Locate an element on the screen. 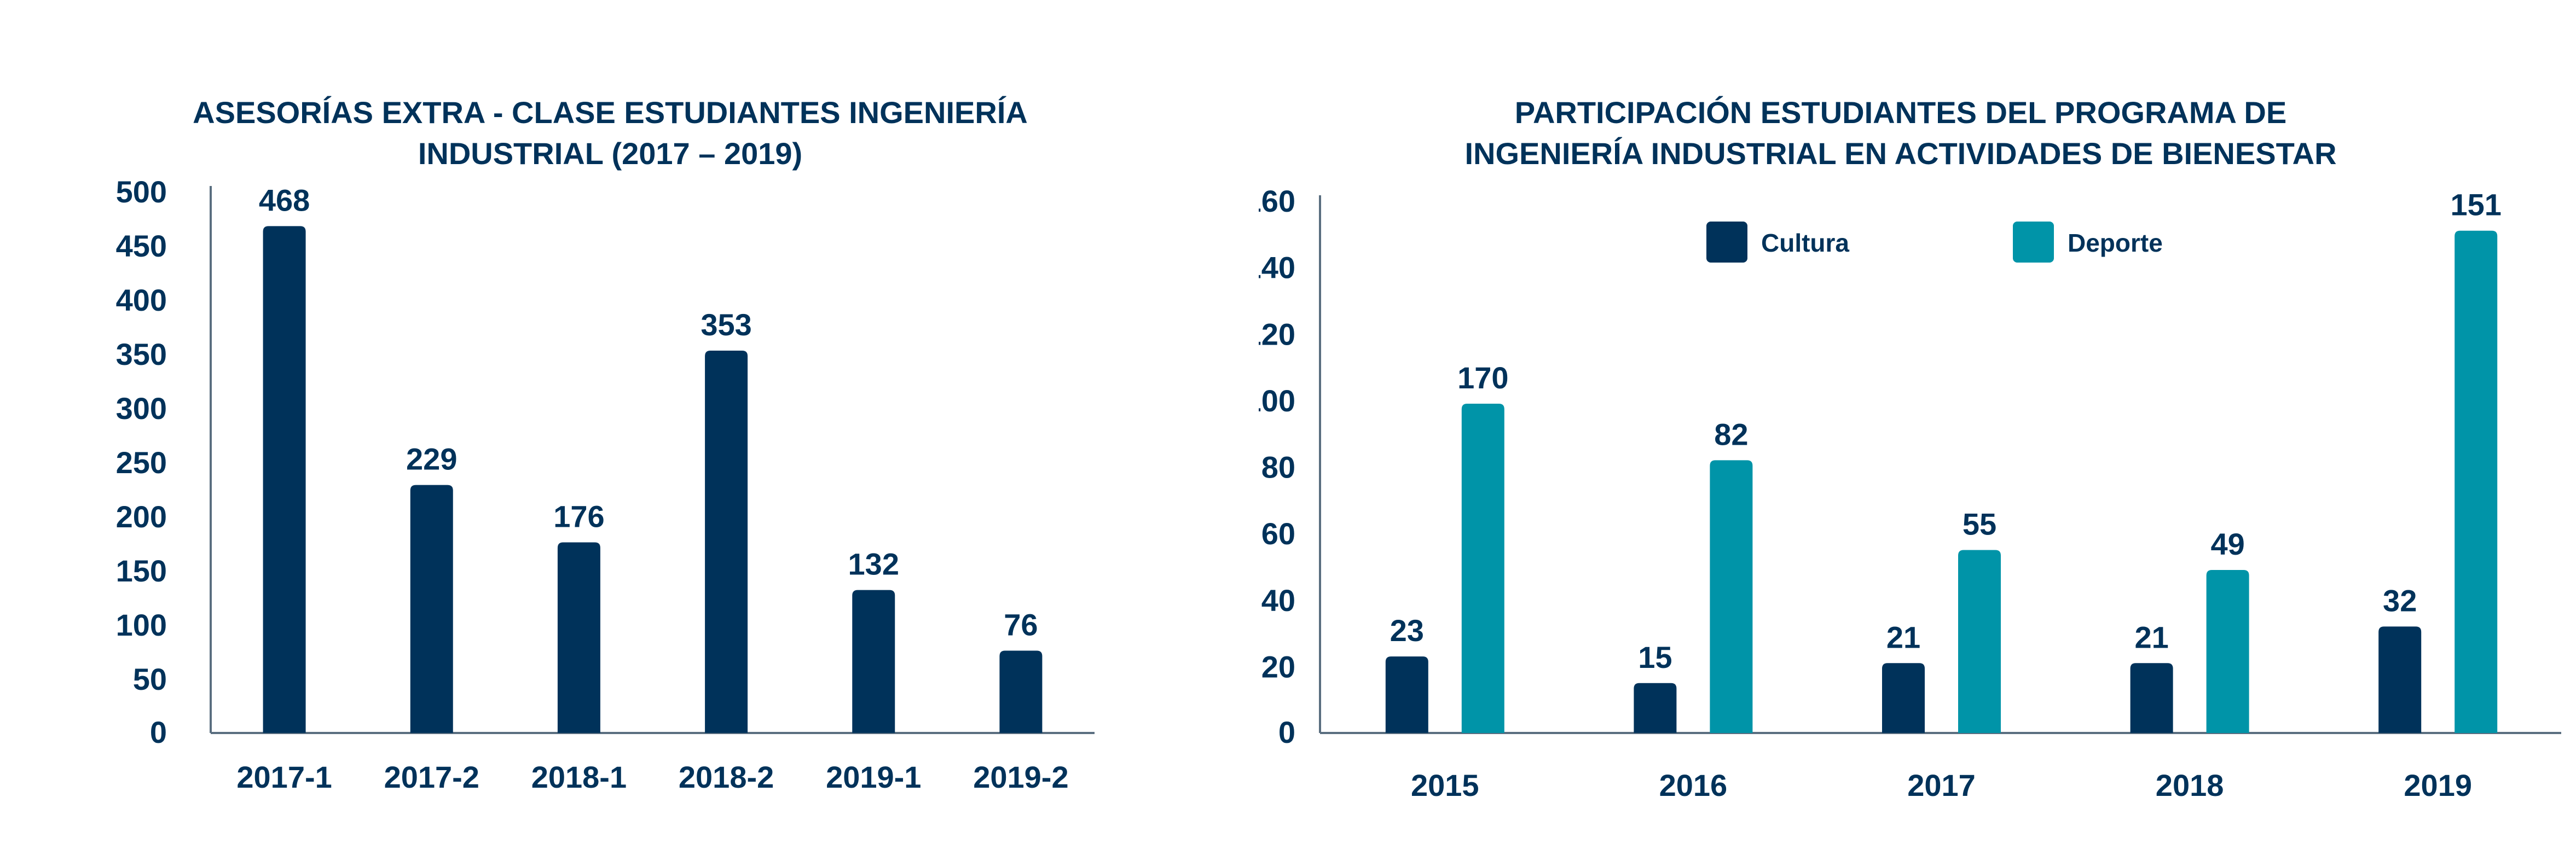  bar-cultura-2018 is located at coordinates (2151, 698).